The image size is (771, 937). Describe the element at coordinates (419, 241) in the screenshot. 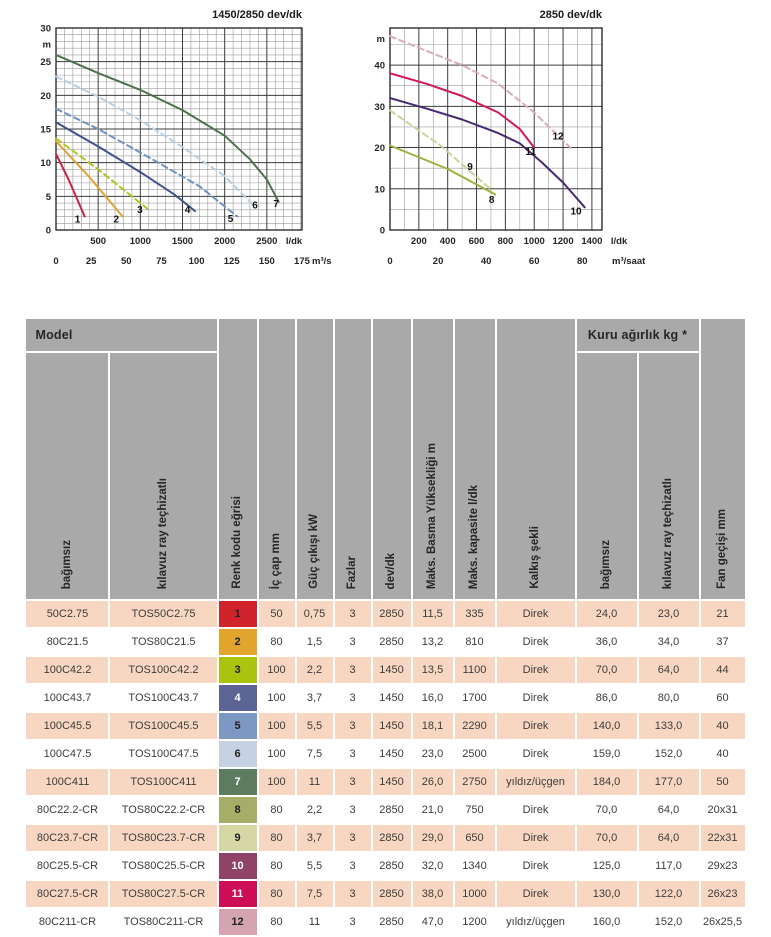

I see `svg-text: 200` at that location.